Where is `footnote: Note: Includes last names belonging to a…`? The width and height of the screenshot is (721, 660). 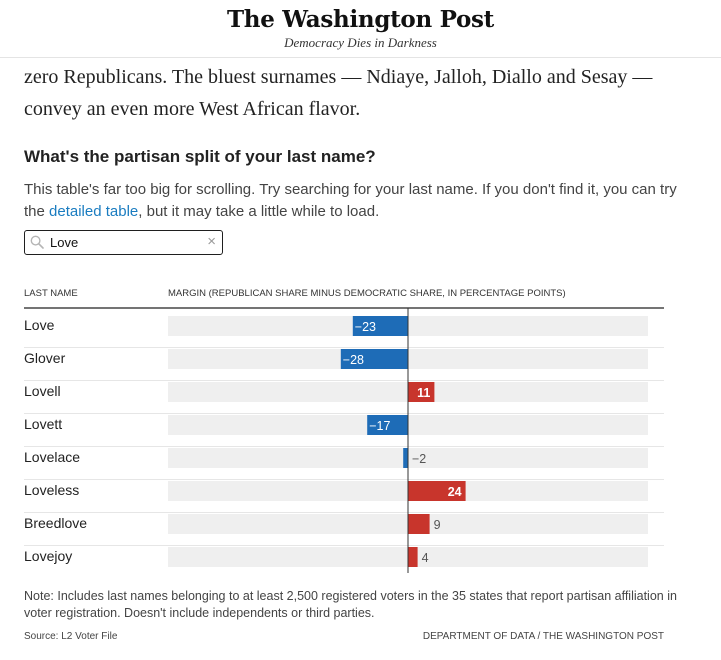 footnote: Note: Includes last names belonging to a… is located at coordinates (350, 604).